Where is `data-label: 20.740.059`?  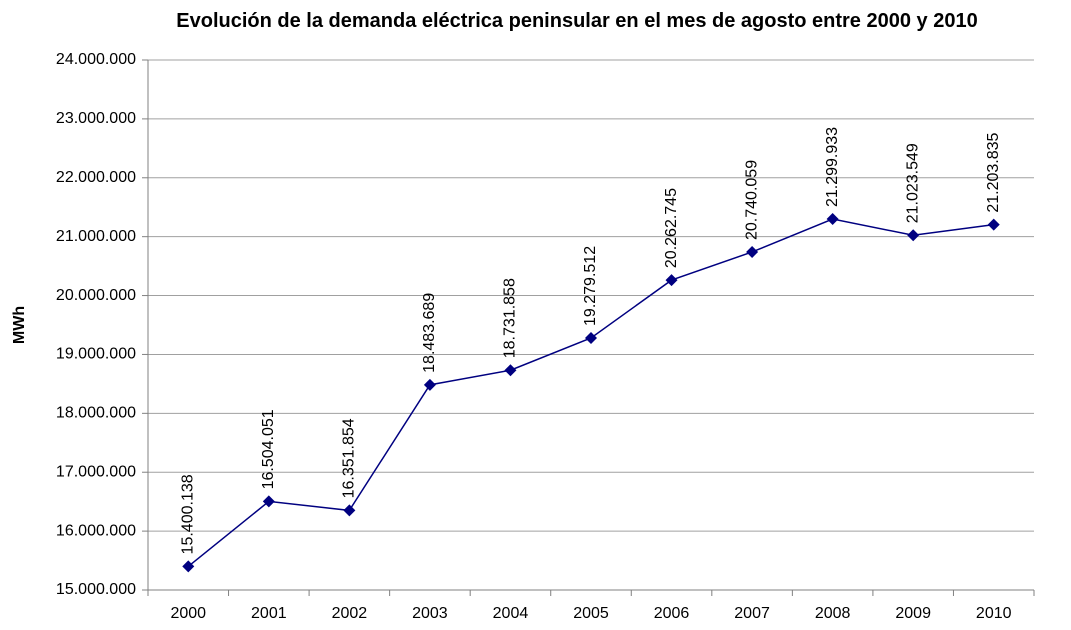
data-label: 20.740.059 is located at coordinates (751, 200).